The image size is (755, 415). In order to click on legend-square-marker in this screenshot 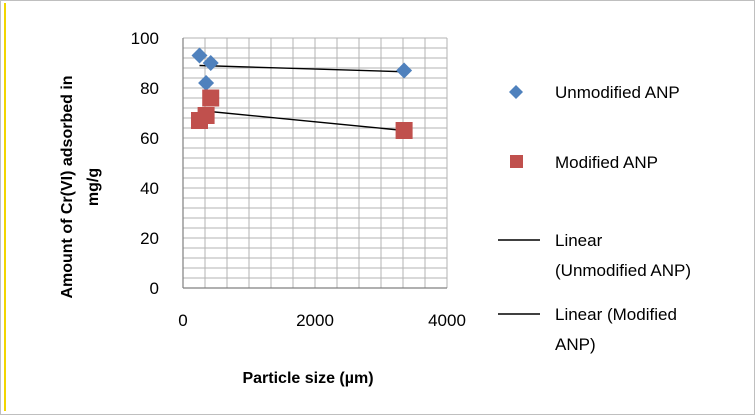, I will do `click(516, 161)`.